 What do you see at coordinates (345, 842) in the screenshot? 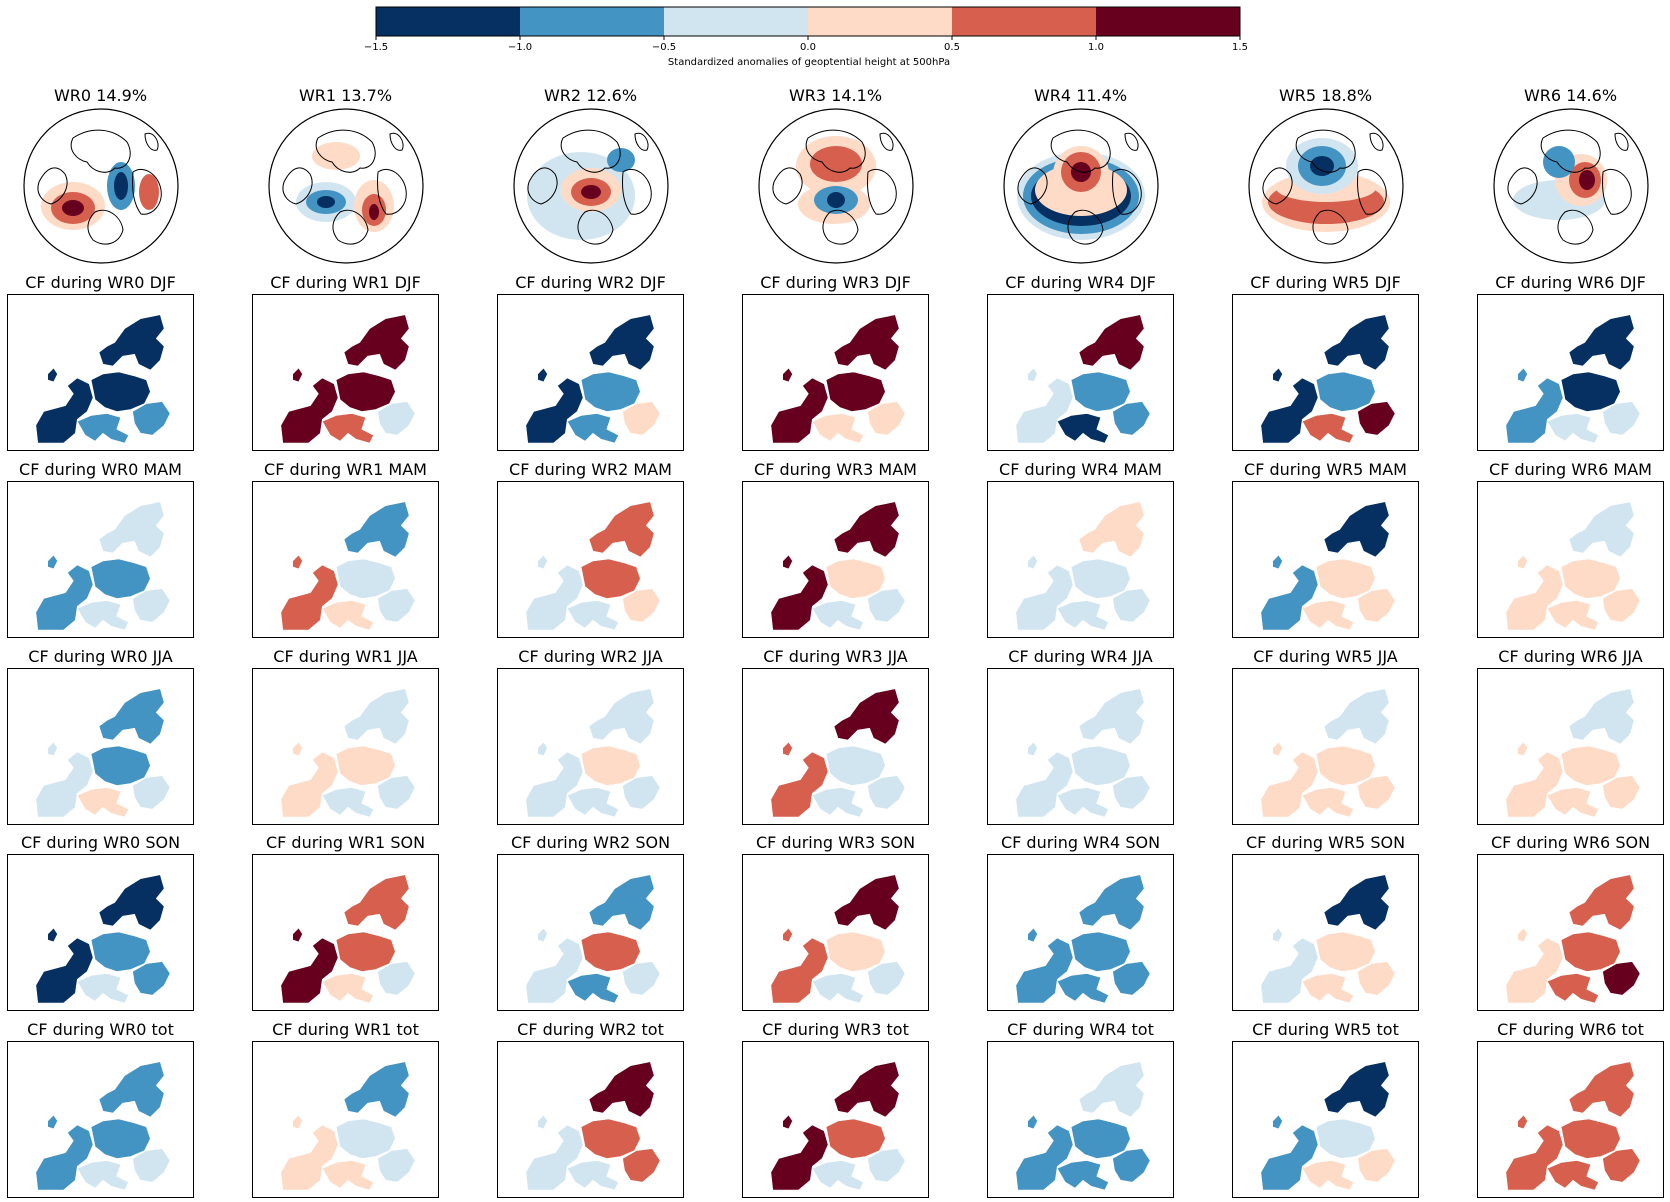
I see `cf-panel-title: CF during WR1 SON` at bounding box center [345, 842].